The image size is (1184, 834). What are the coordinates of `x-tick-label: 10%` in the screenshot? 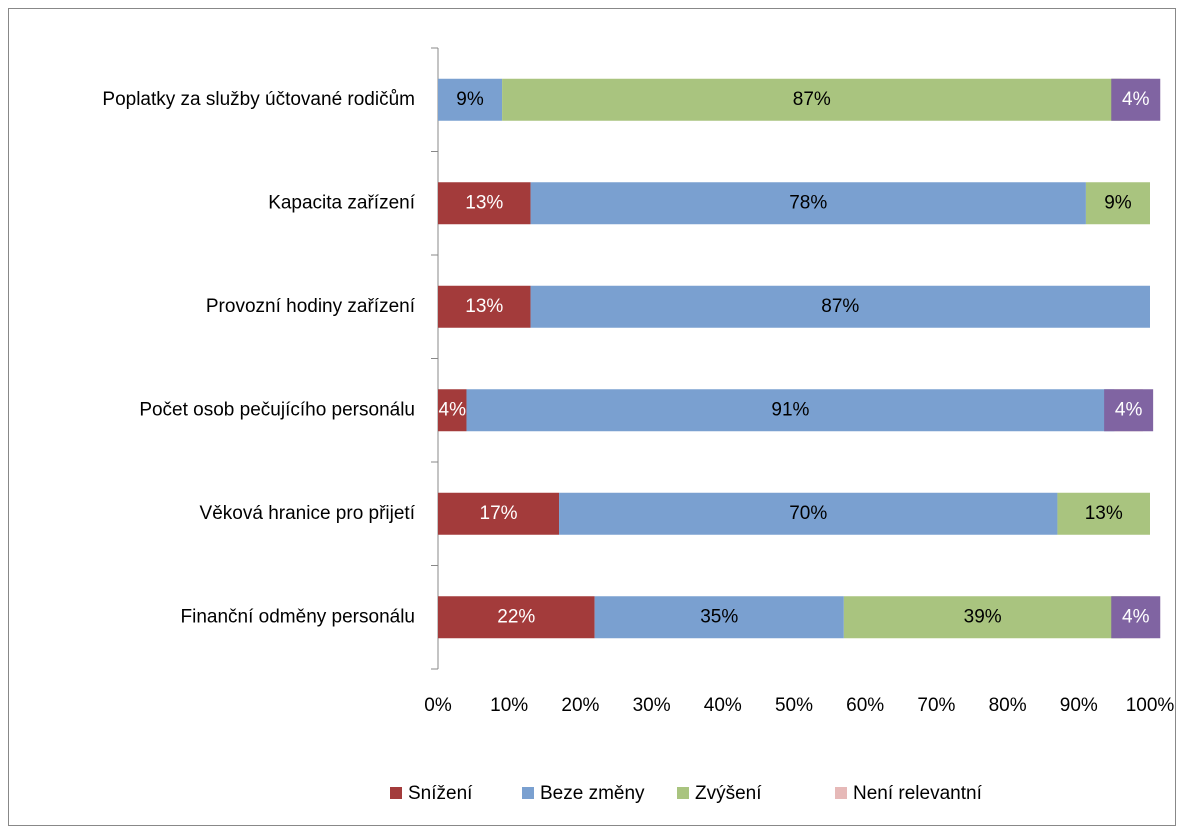 It's located at (509, 705).